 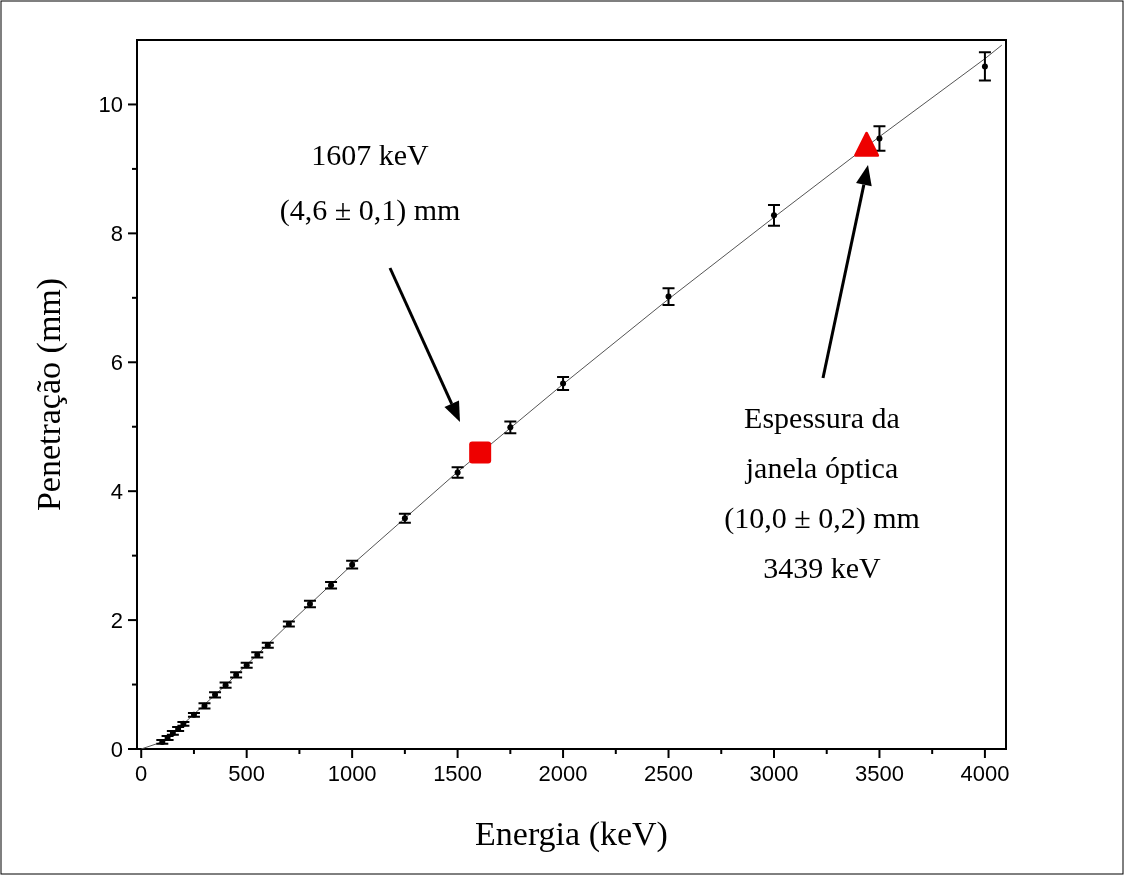 I want to click on x-tick-label: 1000, so click(x=352, y=773).